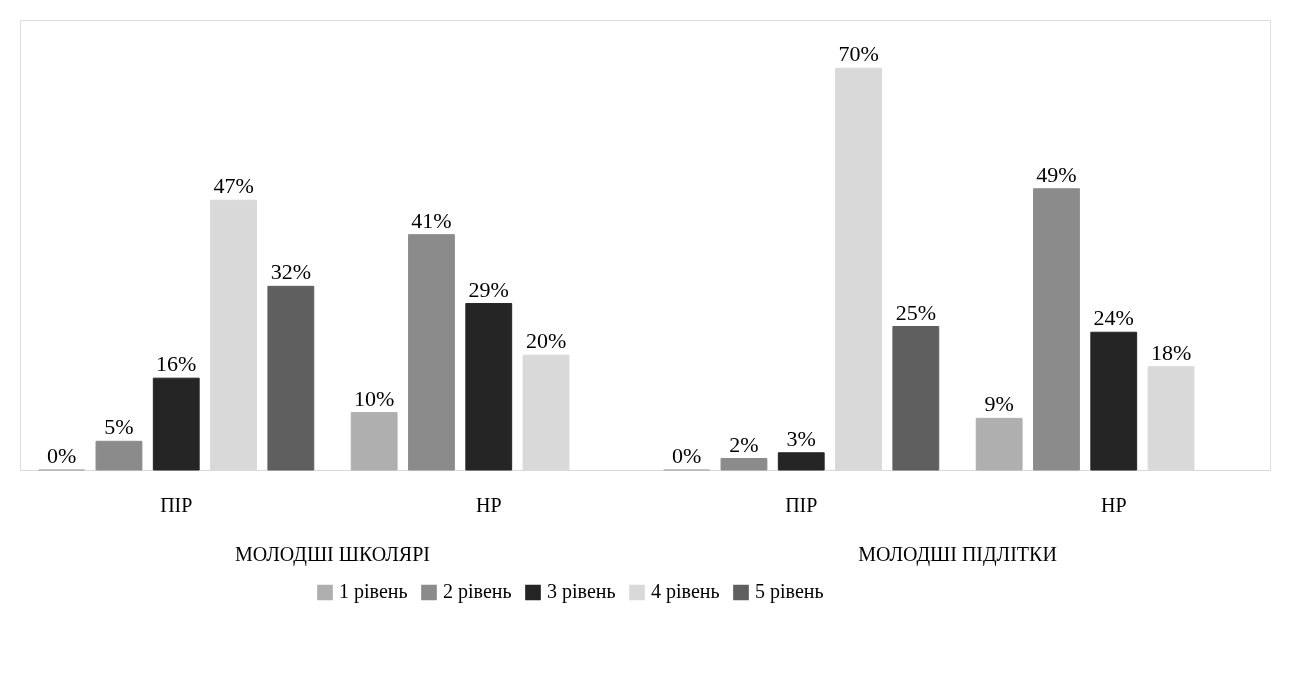  What do you see at coordinates (119, 427) in the screenshot?
I see `data-label: 5%` at bounding box center [119, 427].